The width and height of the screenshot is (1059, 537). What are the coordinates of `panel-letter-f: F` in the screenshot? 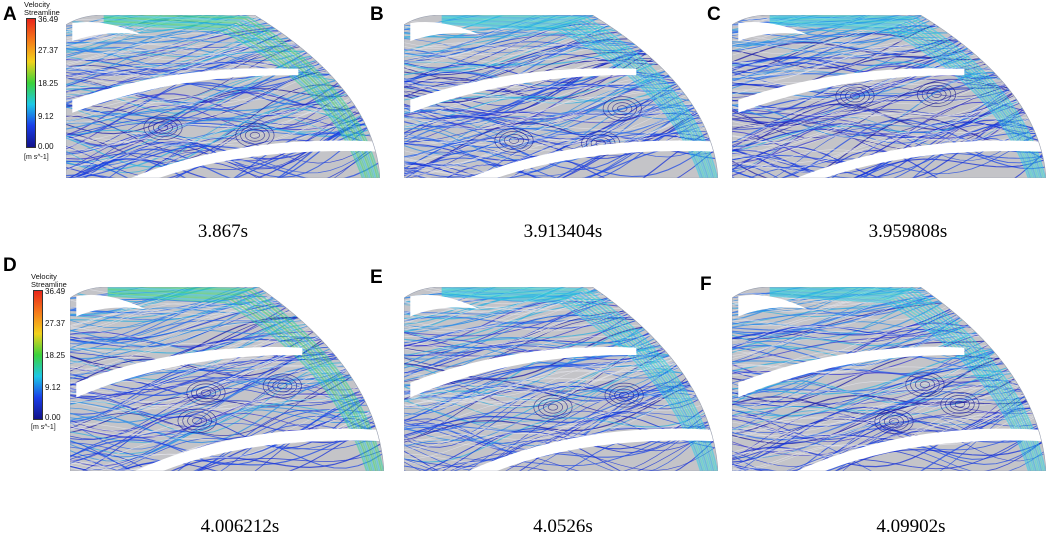 It's located at (706, 284).